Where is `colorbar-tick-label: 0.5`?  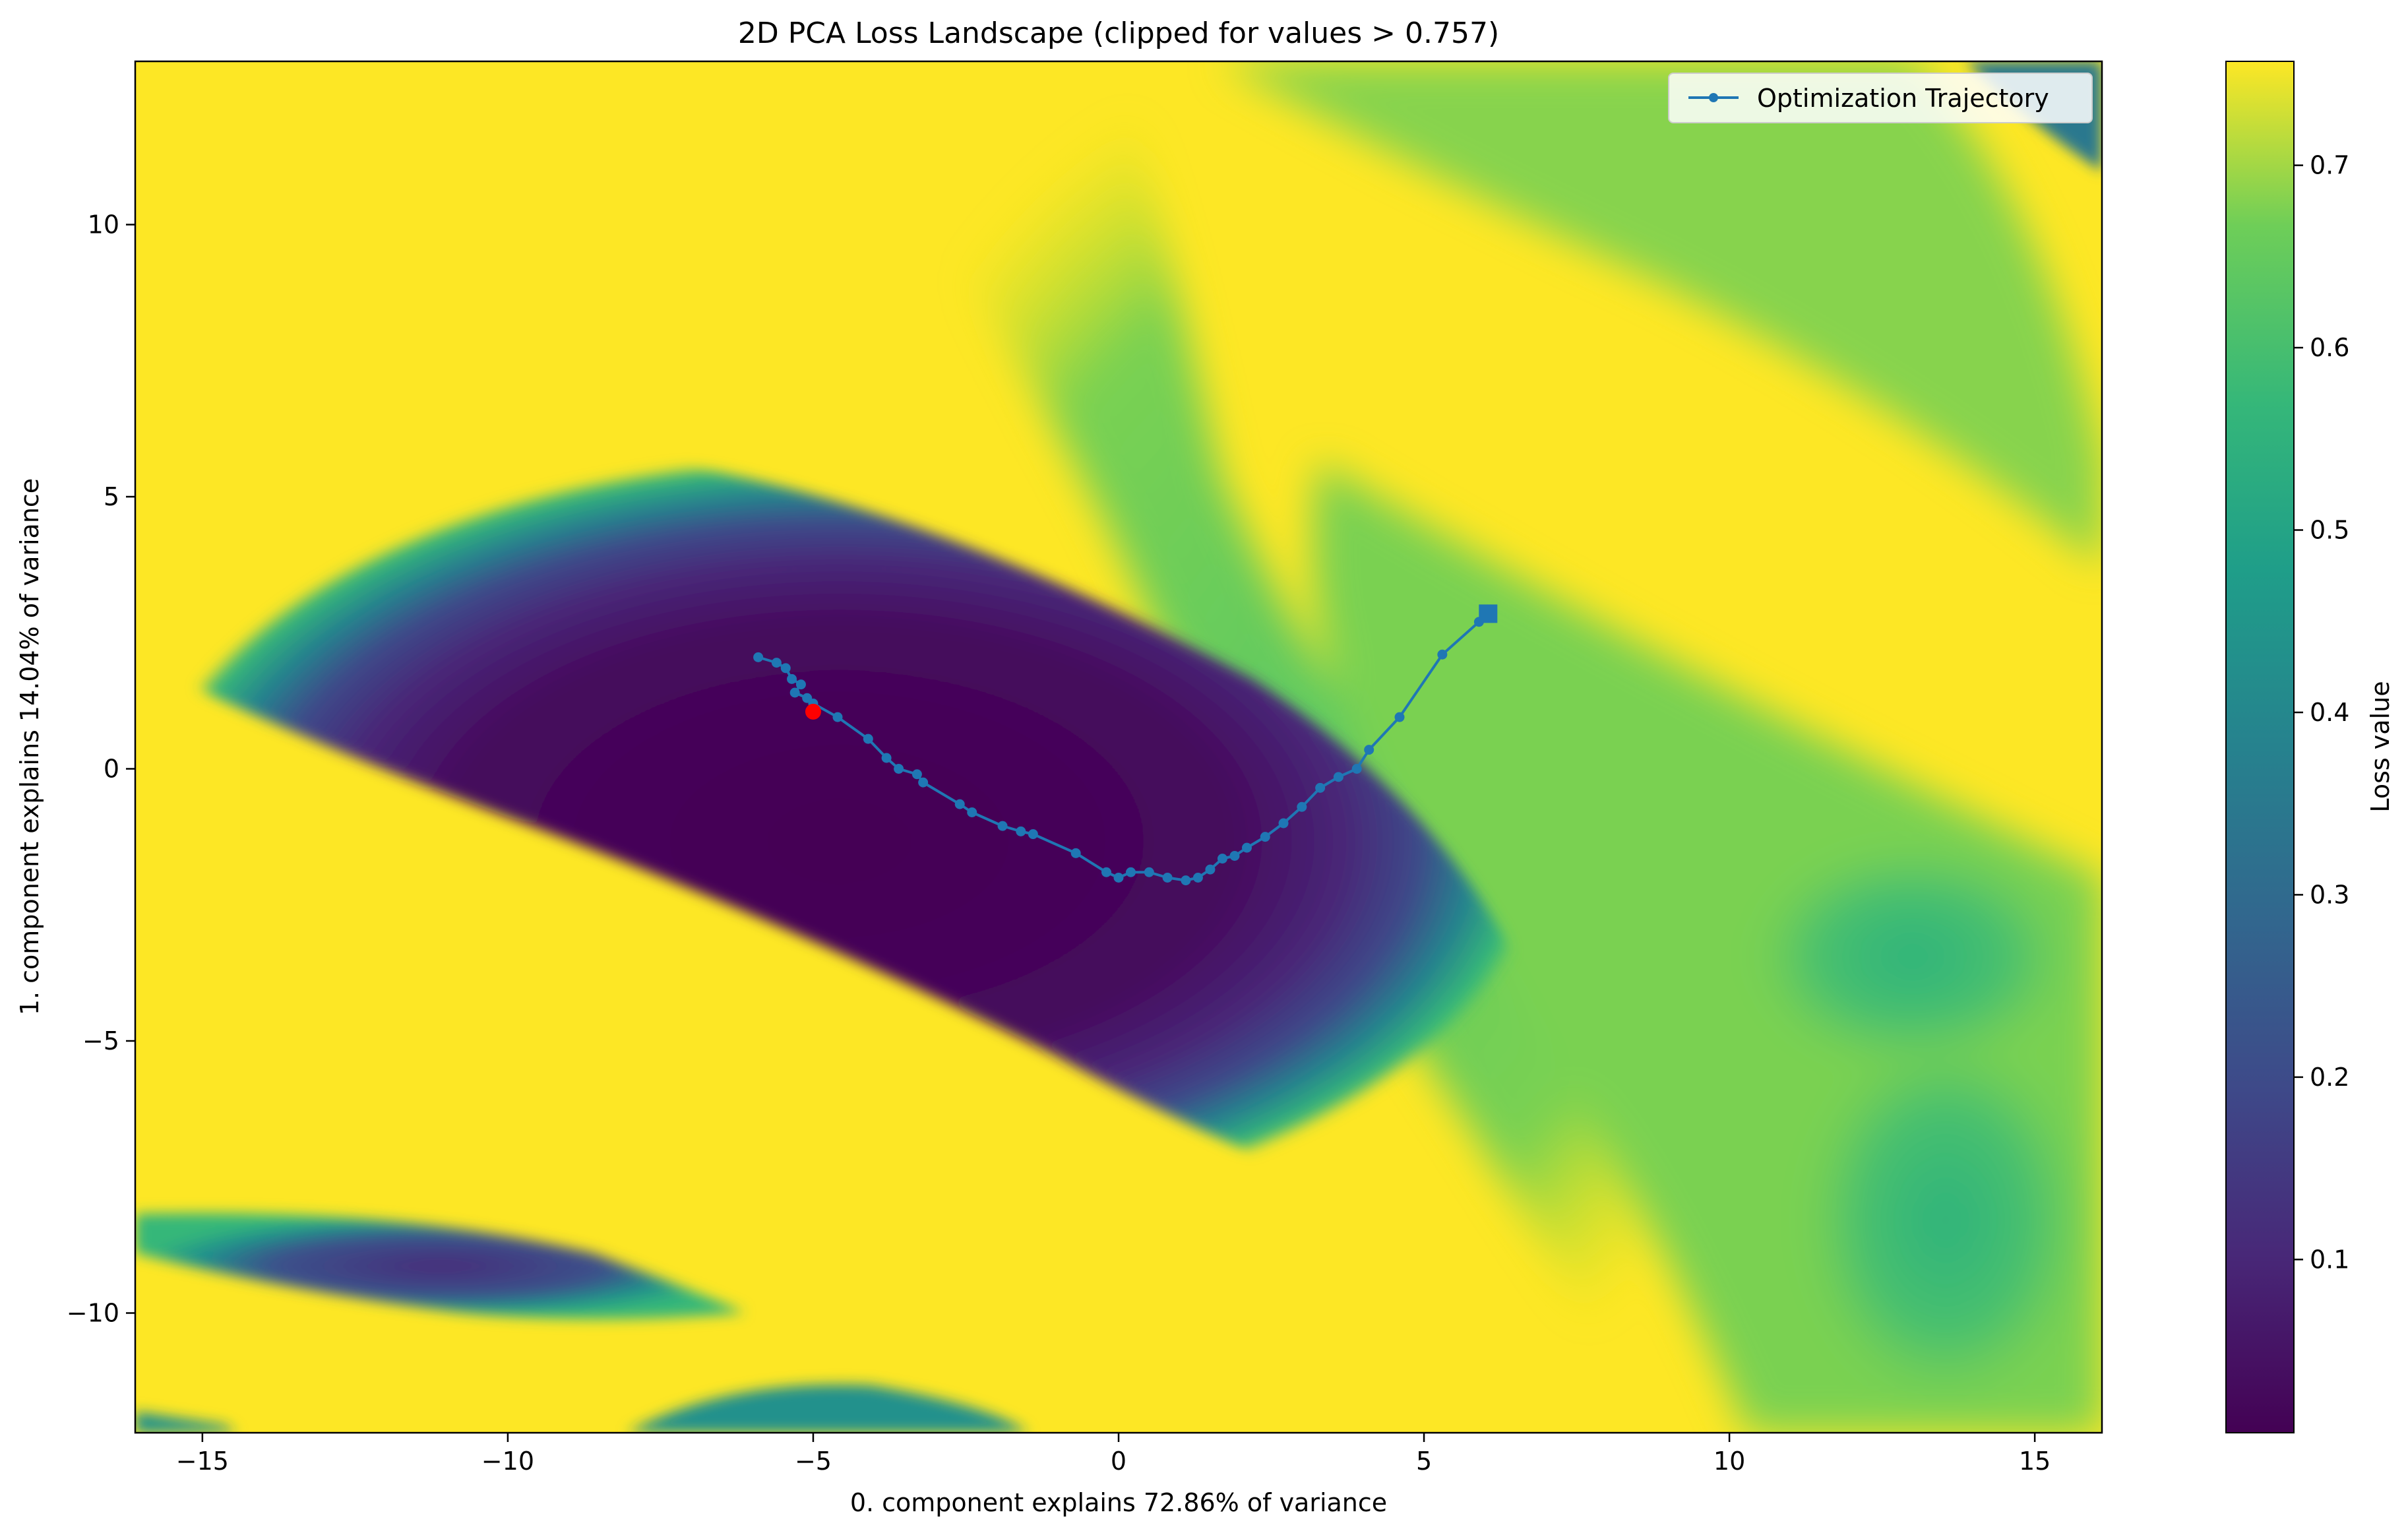 colorbar-tick-label: 0.5 is located at coordinates (2330, 531).